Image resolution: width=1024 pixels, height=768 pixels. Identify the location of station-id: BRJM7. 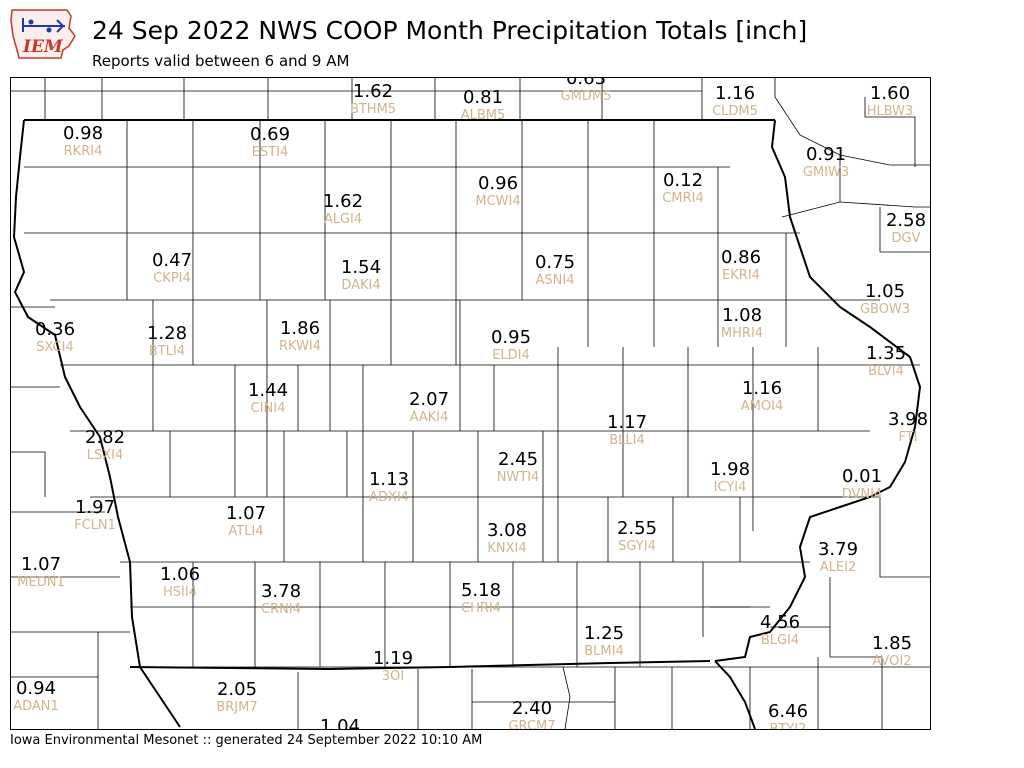
(237, 707).